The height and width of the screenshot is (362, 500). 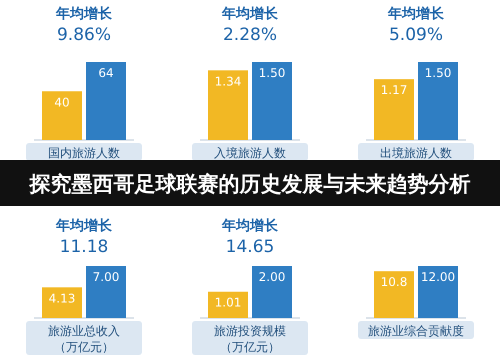 What do you see at coordinates (249, 184) in the screenshot?
I see `text: 探究墨西哥足球联赛的历史发展与未来趋势分析` at bounding box center [249, 184].